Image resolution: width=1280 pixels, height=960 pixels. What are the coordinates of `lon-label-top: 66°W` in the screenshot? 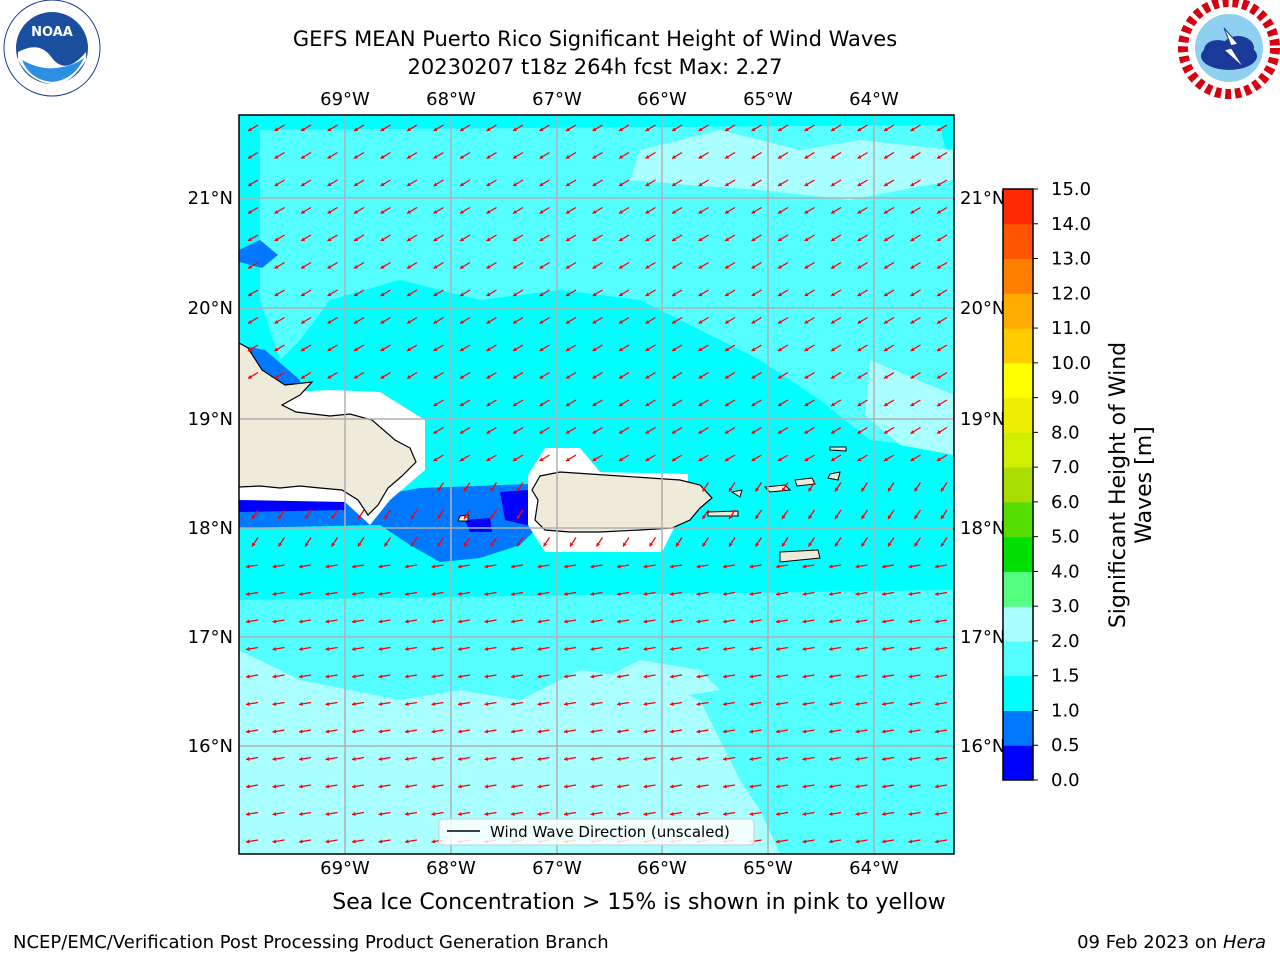 It's located at (662, 99).